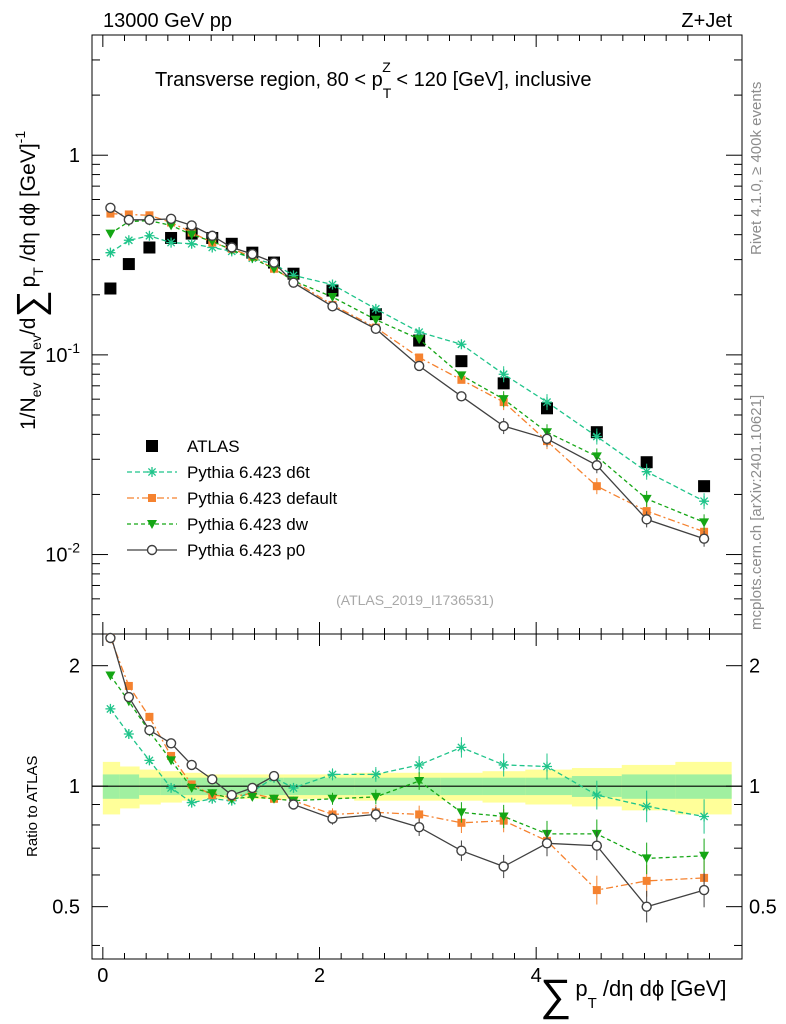  I want to click on xlabel-sum-symbol: ∑, so click(555, 995).